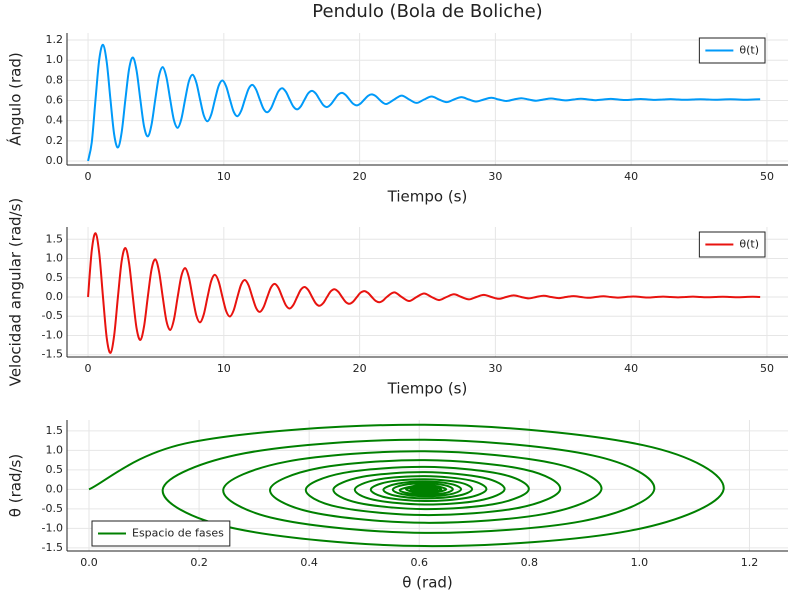 Image resolution: width=800 pixels, height=600 pixels. I want to click on chart-title: Pendulo (Bola de Boliche), so click(427, 11).